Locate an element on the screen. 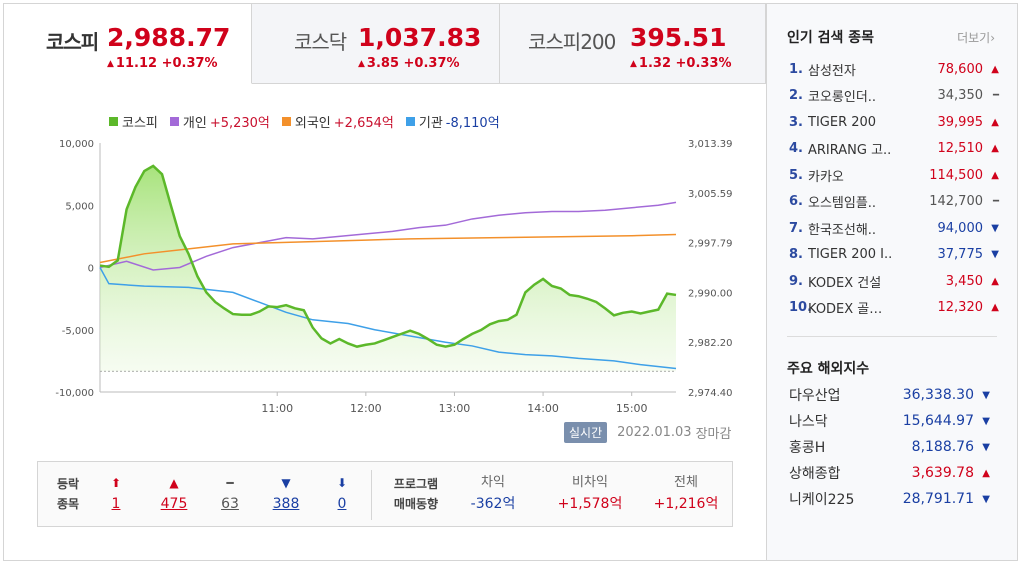  tab-change: ▲ 11.12 +0.37% is located at coordinates (162, 63).